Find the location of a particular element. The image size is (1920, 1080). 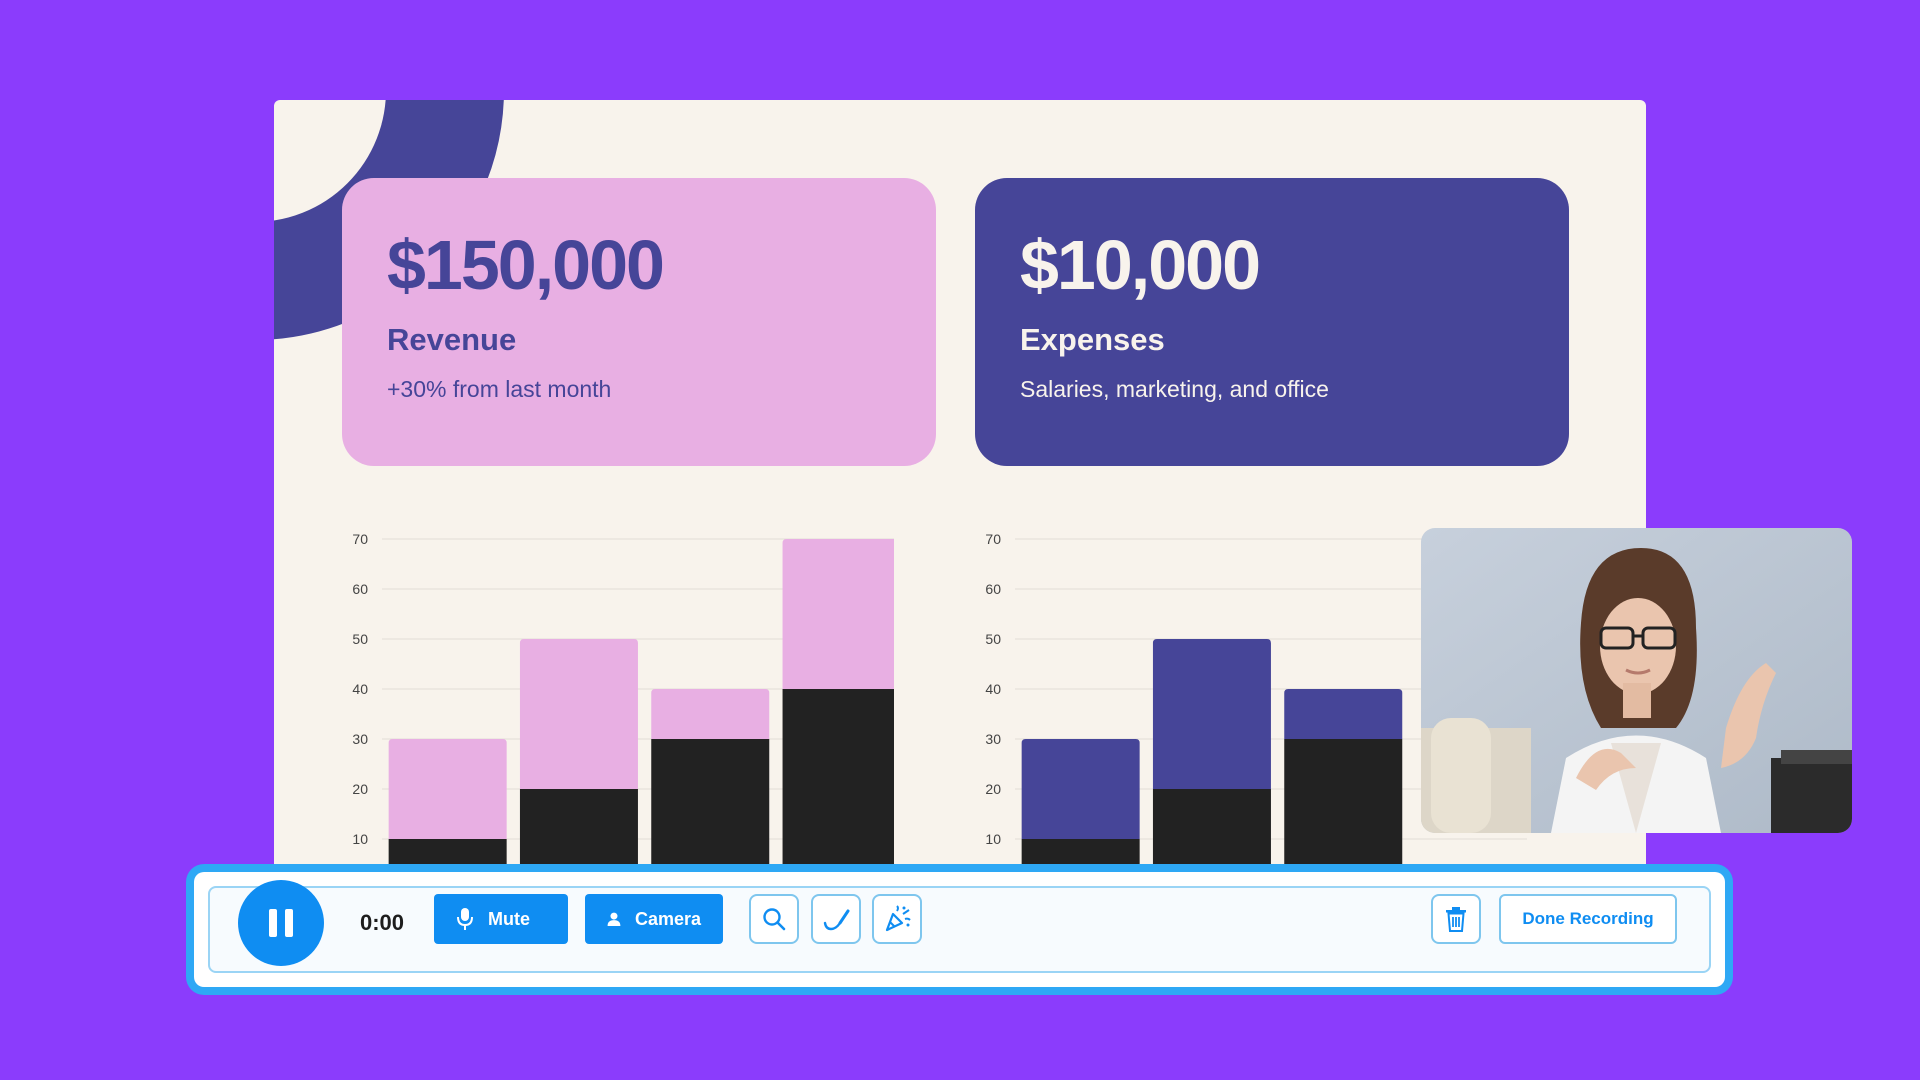

pause-button is located at coordinates (281, 923).